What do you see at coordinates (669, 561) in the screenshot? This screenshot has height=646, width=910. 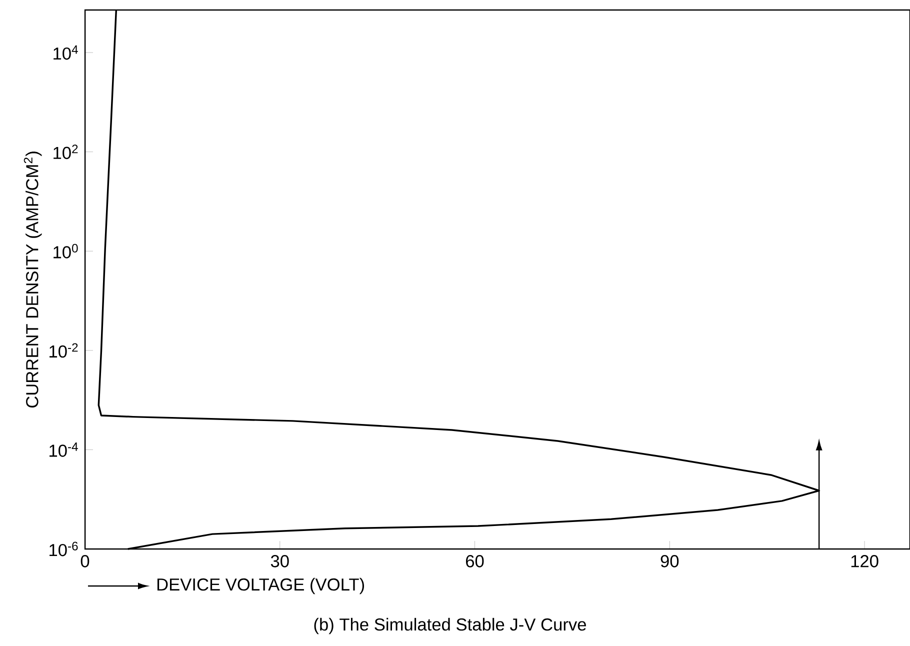 I see `x-tick-label: 90` at bounding box center [669, 561].